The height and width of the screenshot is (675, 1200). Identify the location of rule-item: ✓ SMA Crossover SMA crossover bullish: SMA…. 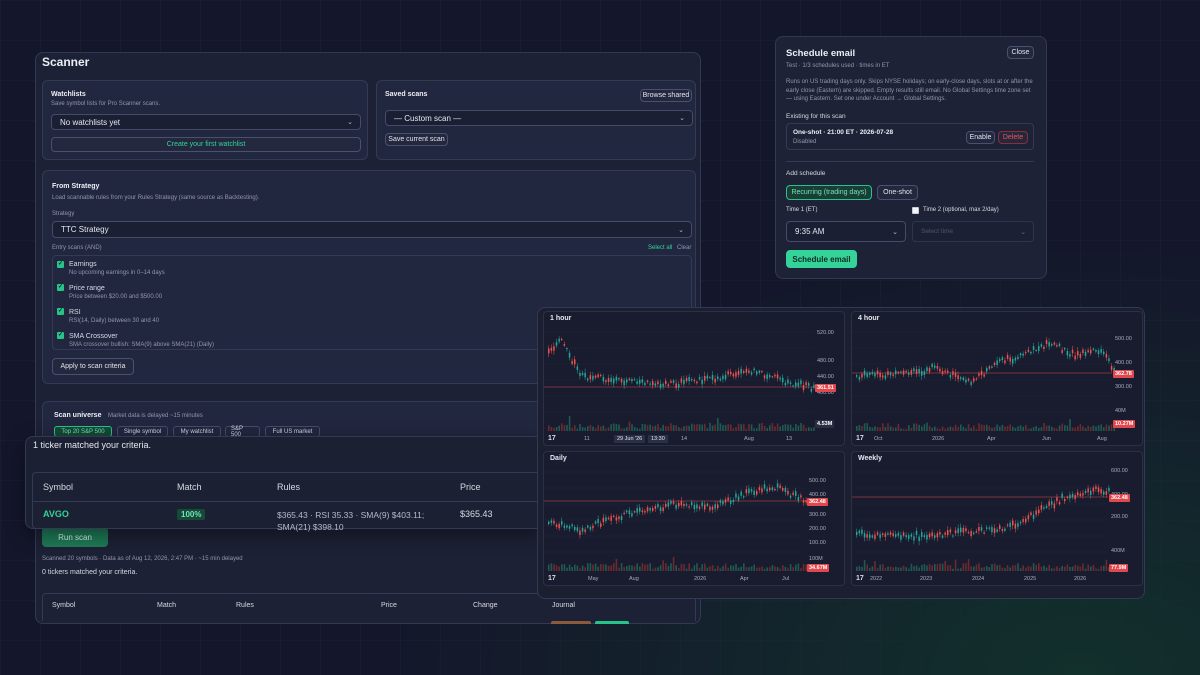
(372, 338).